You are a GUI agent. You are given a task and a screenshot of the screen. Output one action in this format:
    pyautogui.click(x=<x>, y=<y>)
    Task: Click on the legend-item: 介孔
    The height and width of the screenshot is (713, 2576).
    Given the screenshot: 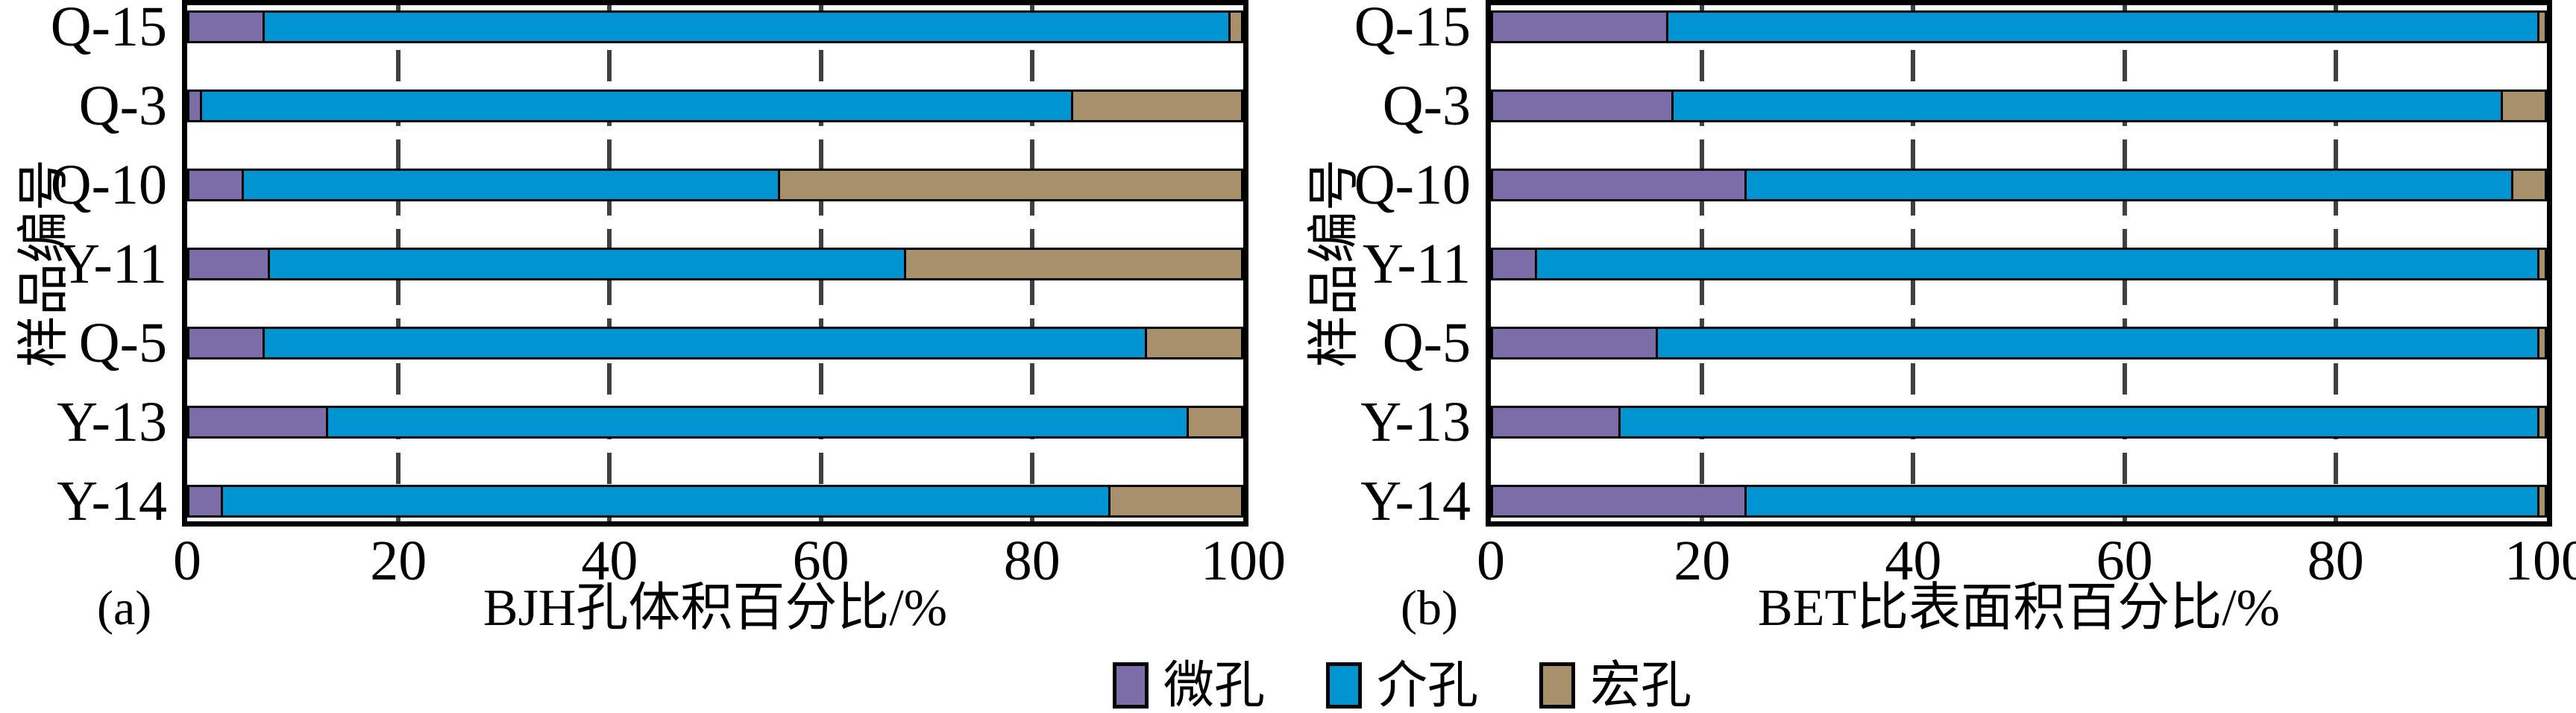 What is the action you would take?
    pyautogui.click(x=1402, y=686)
    